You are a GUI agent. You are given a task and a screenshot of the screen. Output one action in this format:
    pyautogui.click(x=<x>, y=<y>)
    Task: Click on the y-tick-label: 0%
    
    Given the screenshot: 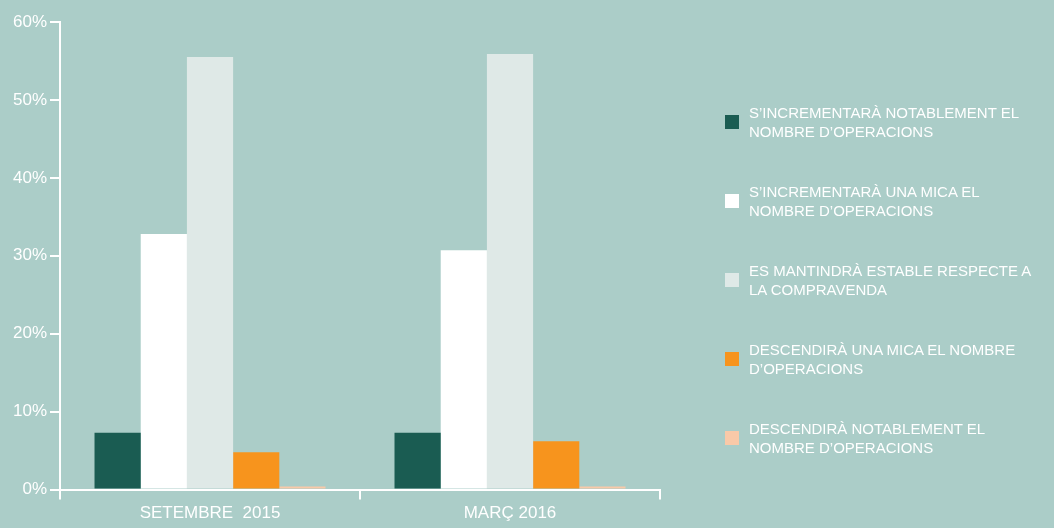 What is the action you would take?
    pyautogui.click(x=35, y=489)
    